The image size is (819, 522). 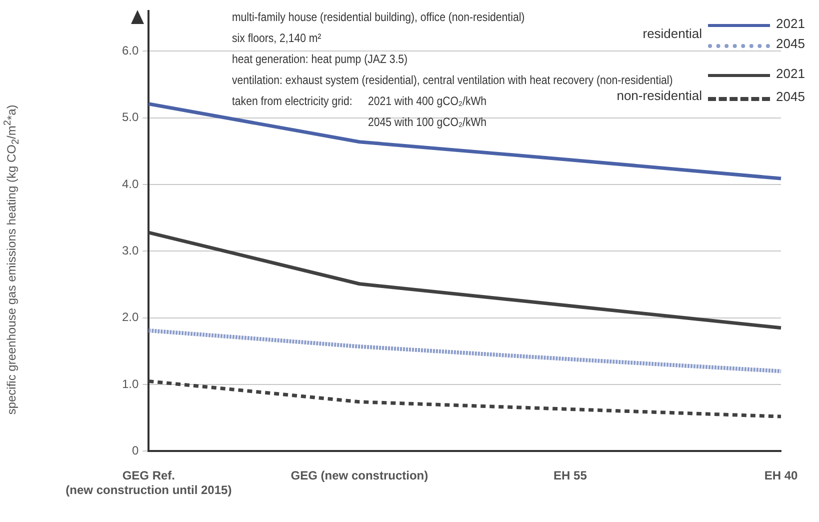 What do you see at coordinates (130, 317) in the screenshot?
I see `y-tick-label: 2.0` at bounding box center [130, 317].